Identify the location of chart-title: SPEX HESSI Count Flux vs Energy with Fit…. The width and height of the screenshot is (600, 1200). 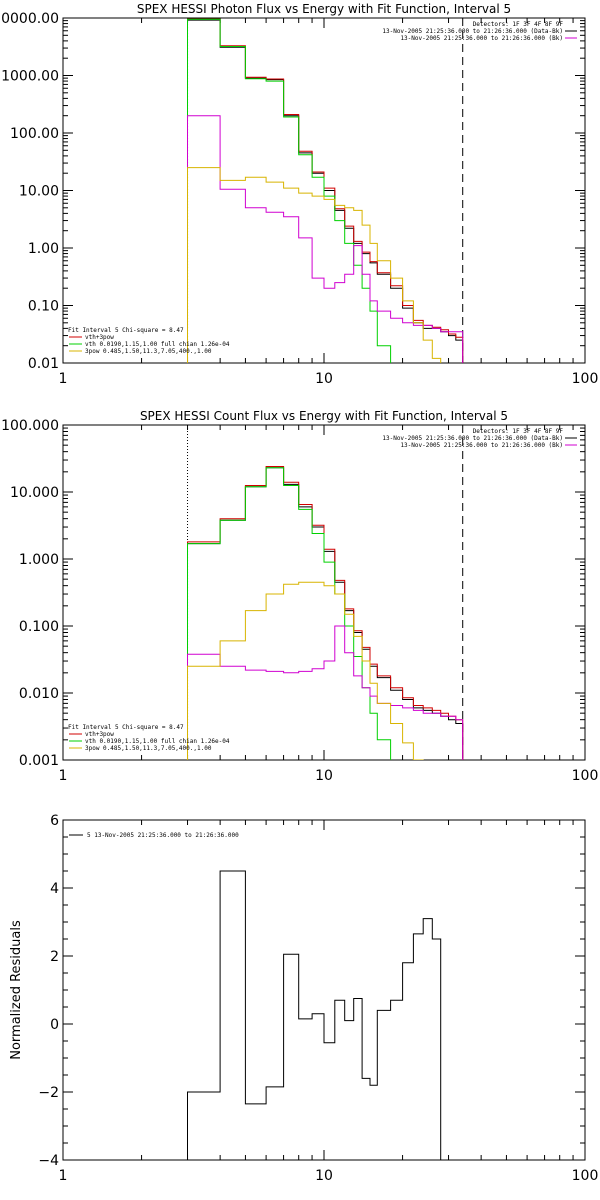
(324, 416).